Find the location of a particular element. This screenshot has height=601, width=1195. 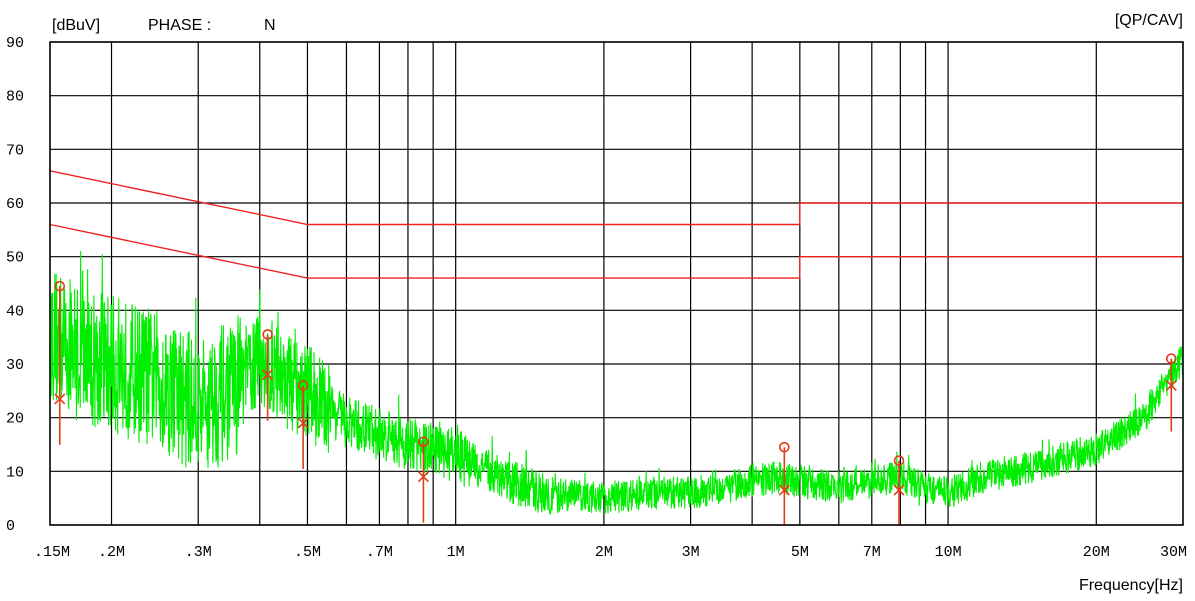

x-tick-label: 30M is located at coordinates (1173, 552).